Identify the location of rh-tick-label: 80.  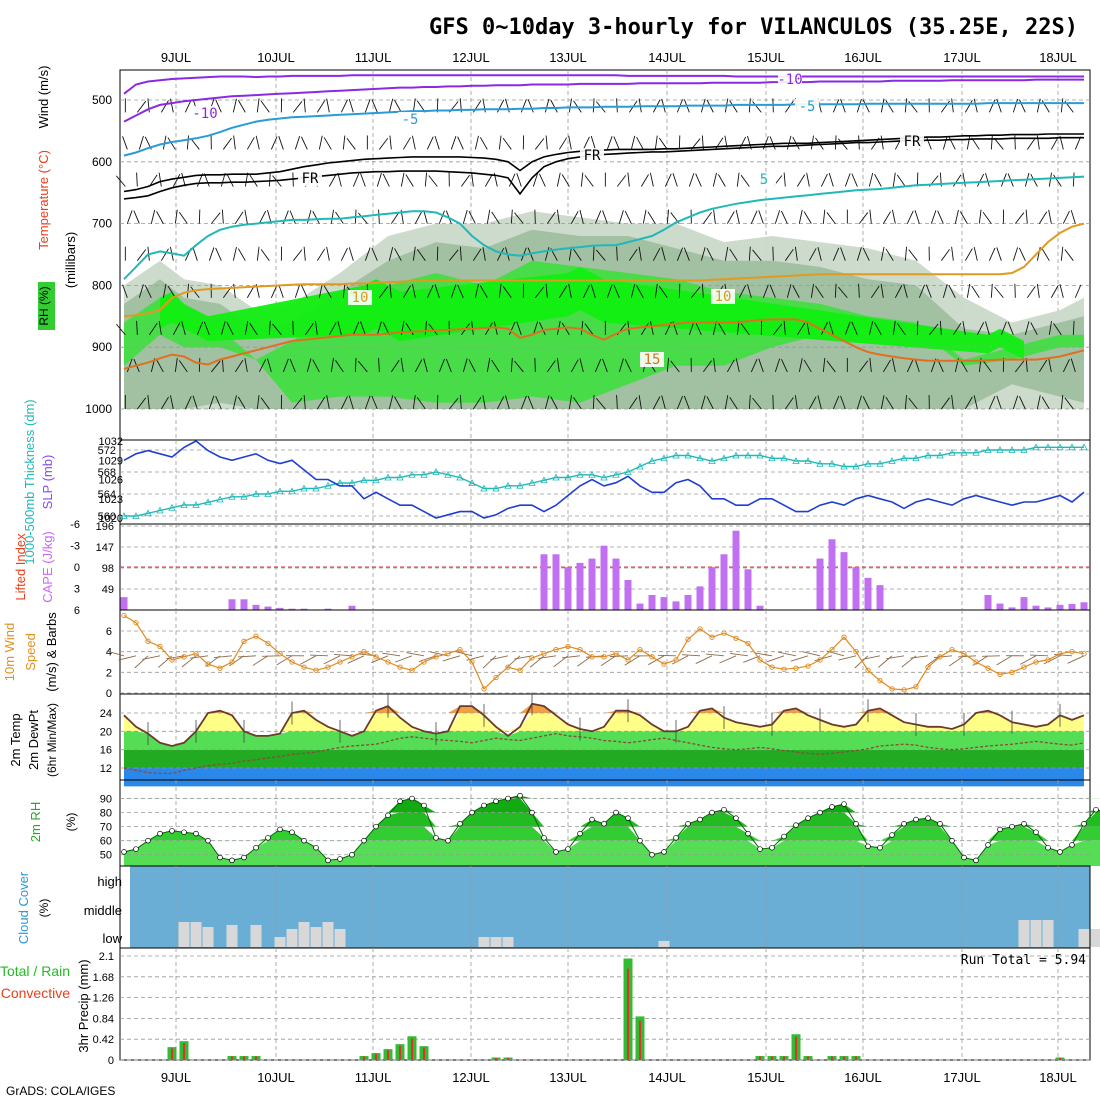
(106, 814).